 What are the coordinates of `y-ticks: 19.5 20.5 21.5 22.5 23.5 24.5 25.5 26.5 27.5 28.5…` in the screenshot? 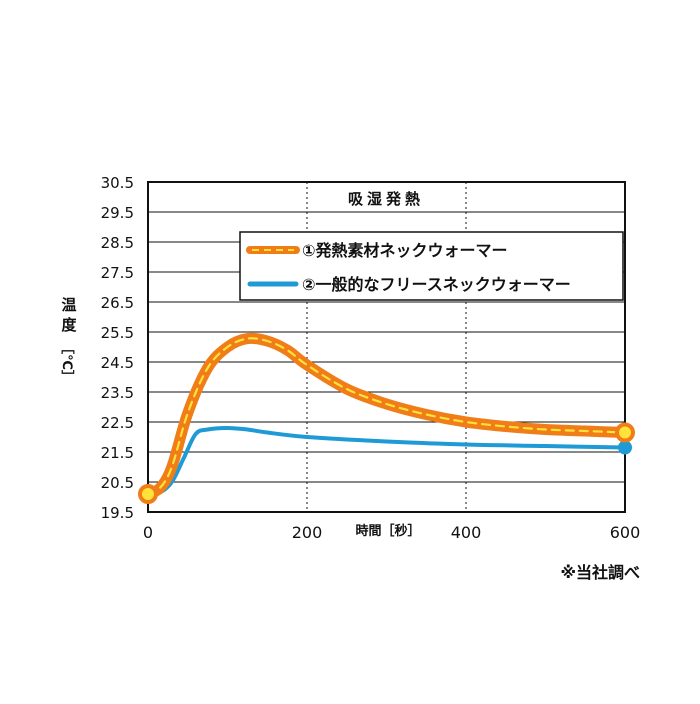 It's located at (117, 348).